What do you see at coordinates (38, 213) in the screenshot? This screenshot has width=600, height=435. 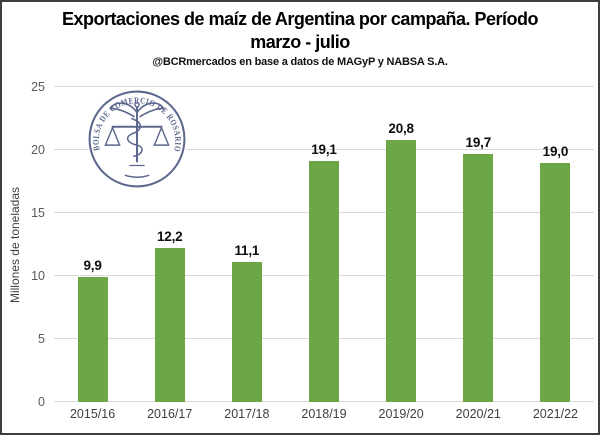 I see `y-tick-label: 15` at bounding box center [38, 213].